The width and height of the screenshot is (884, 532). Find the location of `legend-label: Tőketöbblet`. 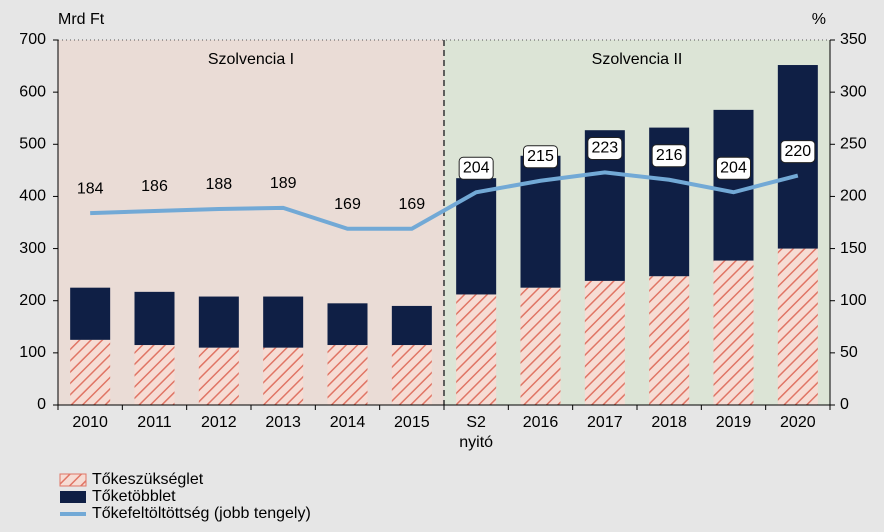

legend-label: Tőketöbblet is located at coordinates (134, 496).